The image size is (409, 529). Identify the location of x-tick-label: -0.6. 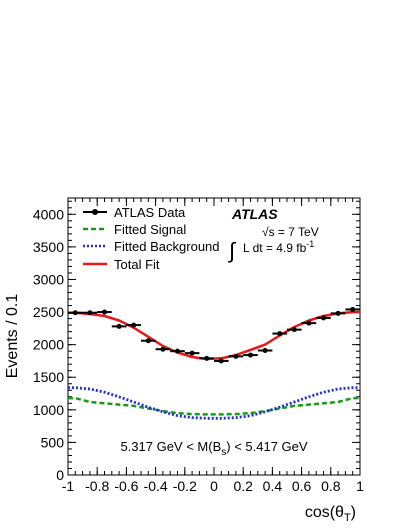
(126, 486).